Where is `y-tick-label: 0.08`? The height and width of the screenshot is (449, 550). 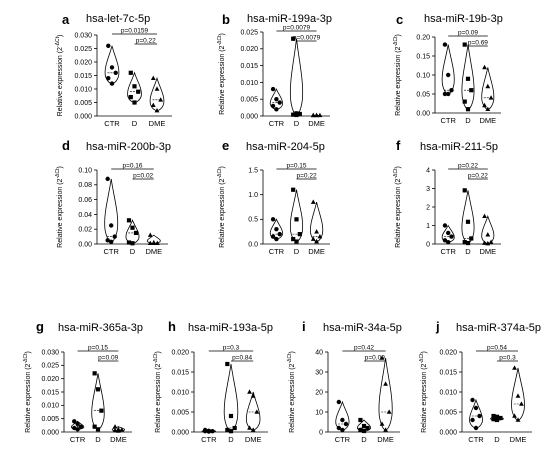
y-tick-label: 0.08 is located at coordinates (85, 185).